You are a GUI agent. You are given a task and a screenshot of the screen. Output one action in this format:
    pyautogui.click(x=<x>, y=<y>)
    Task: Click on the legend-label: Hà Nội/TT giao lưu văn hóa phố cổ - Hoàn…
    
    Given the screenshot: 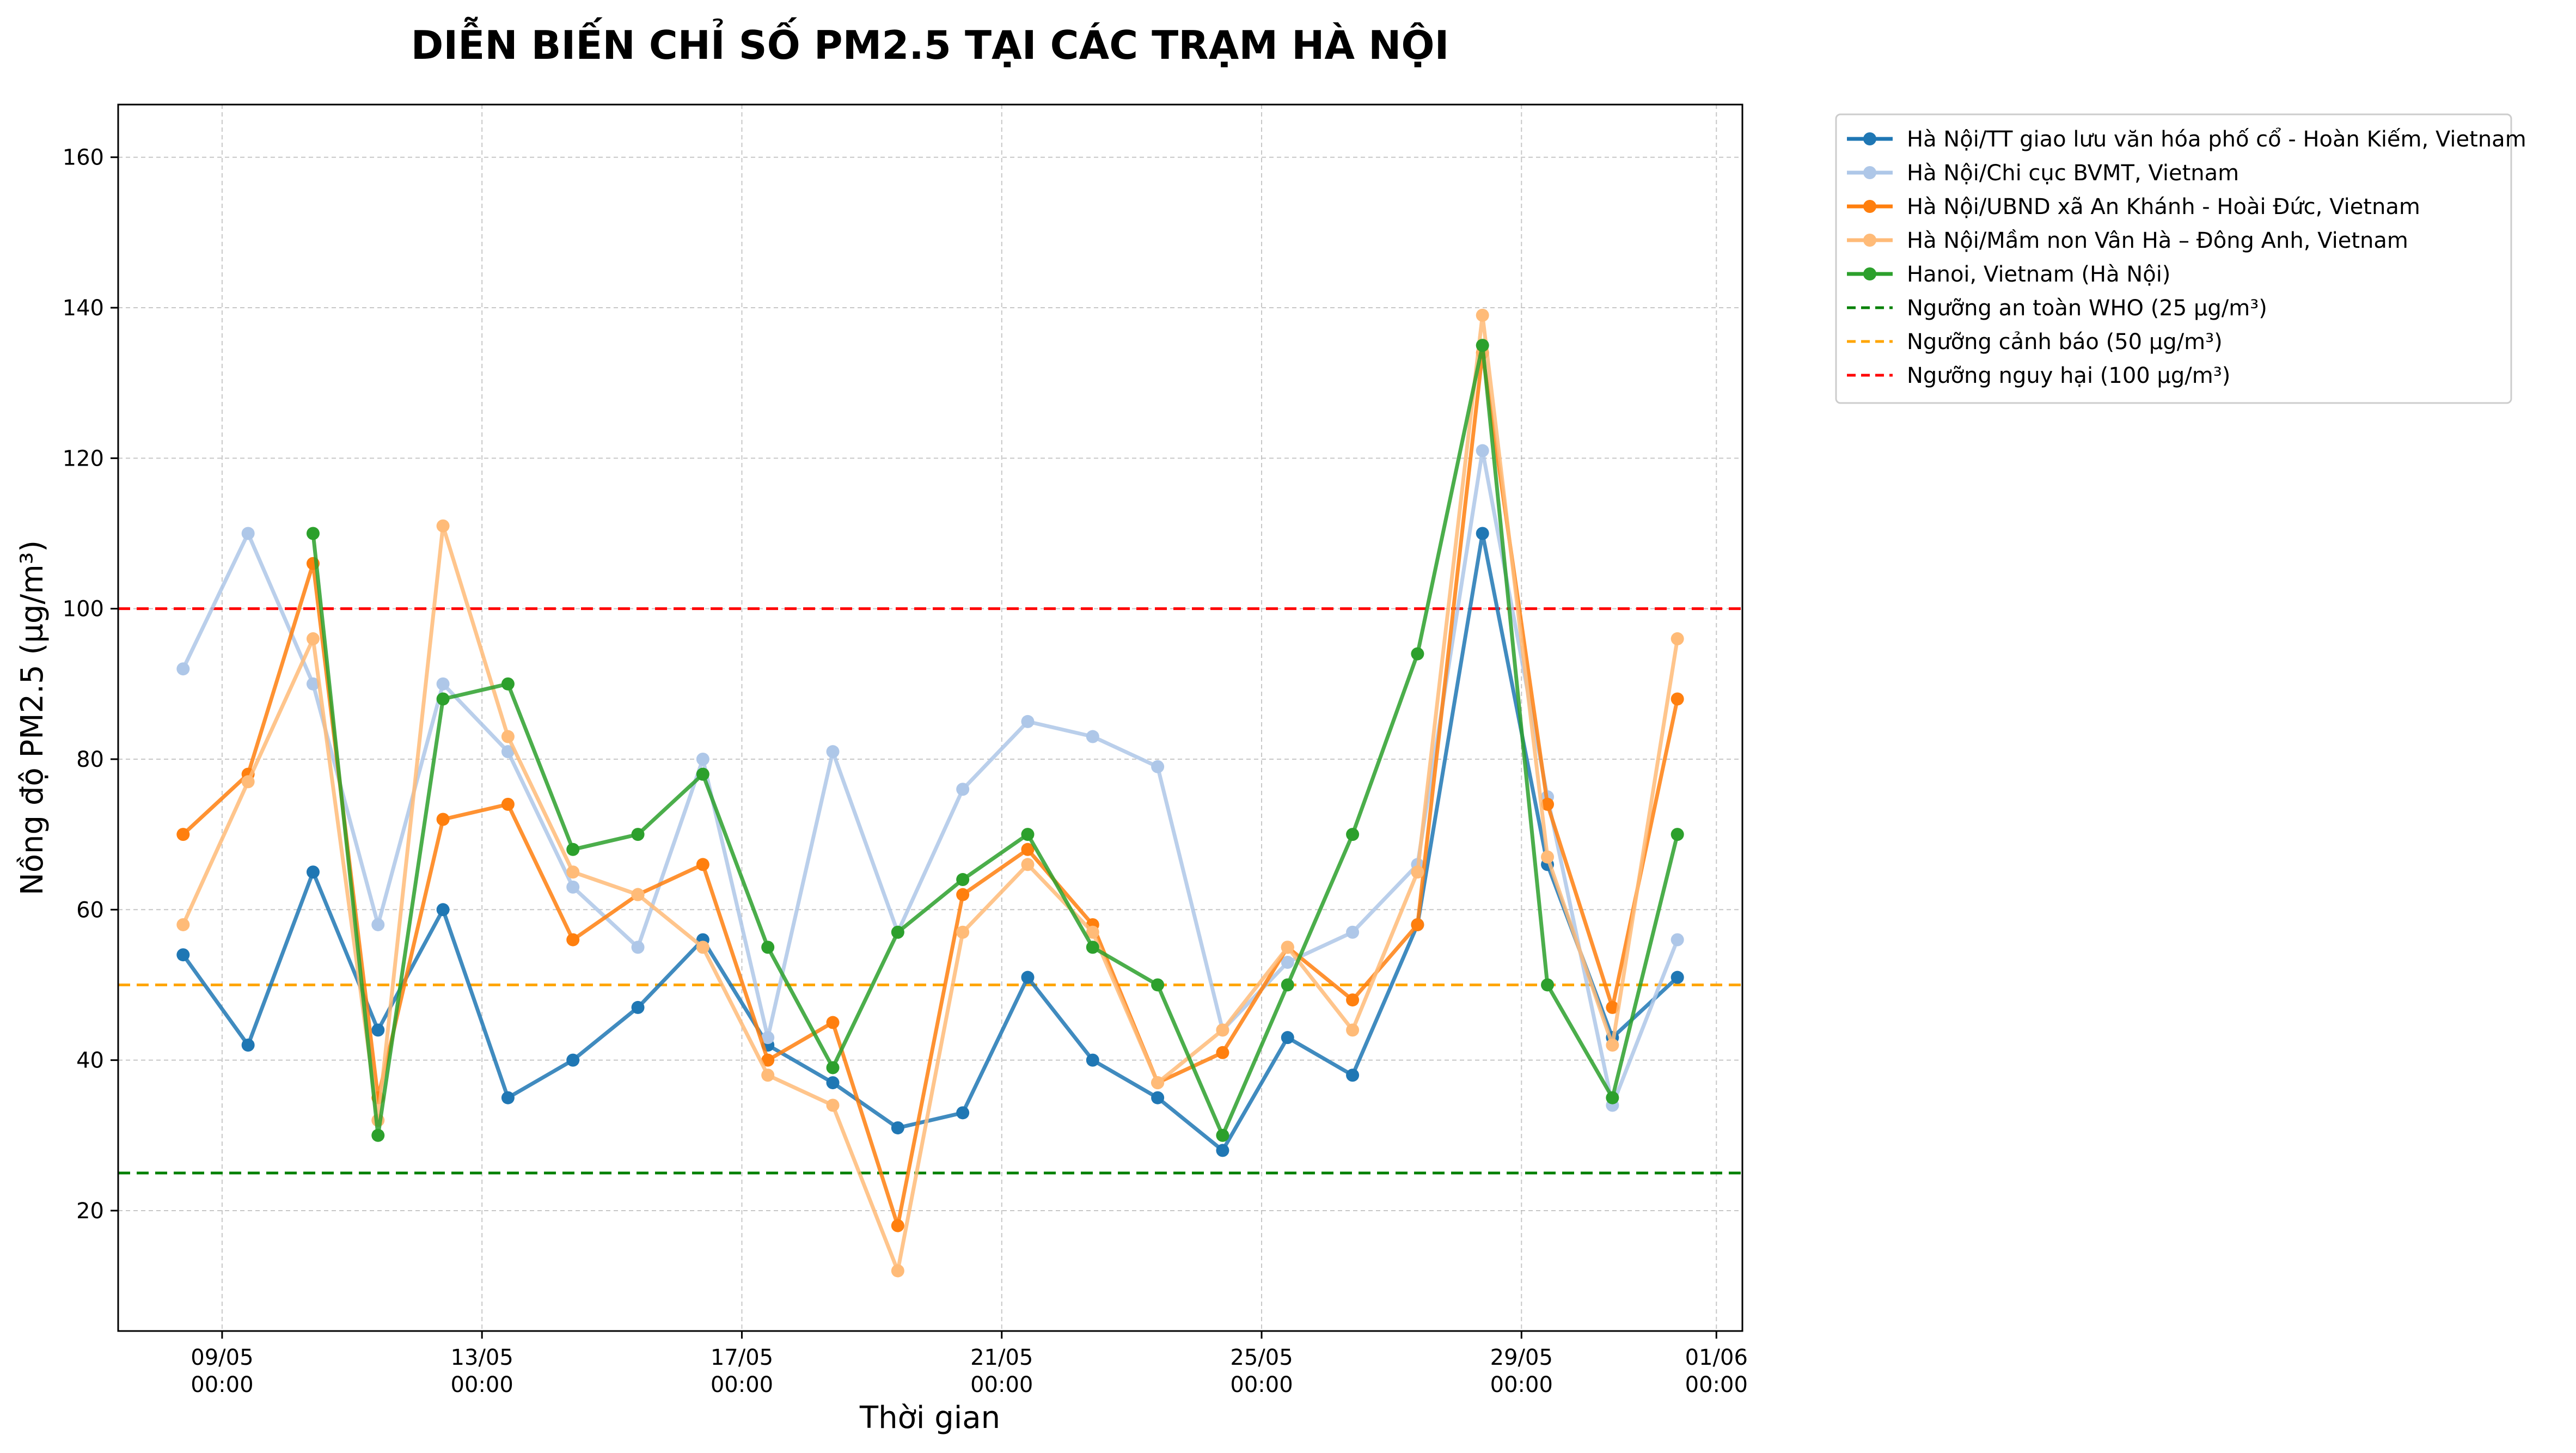 What is the action you would take?
    pyautogui.click(x=2216, y=139)
    